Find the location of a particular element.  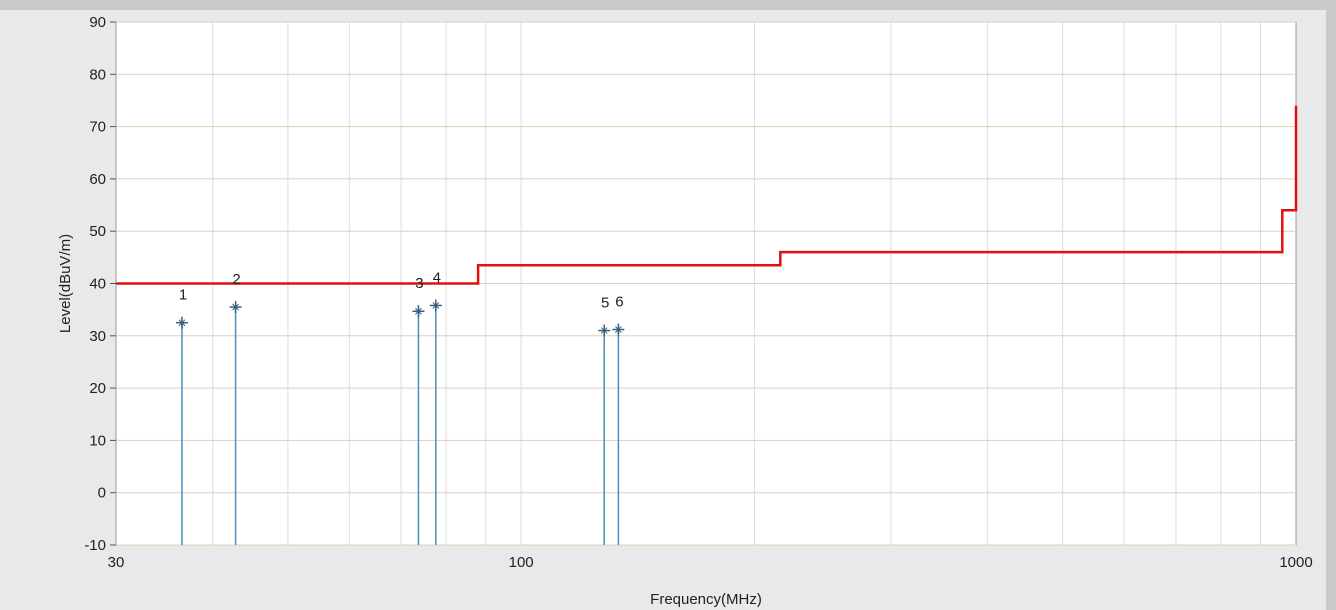

y-tick-label: 60 is located at coordinates (97, 179).